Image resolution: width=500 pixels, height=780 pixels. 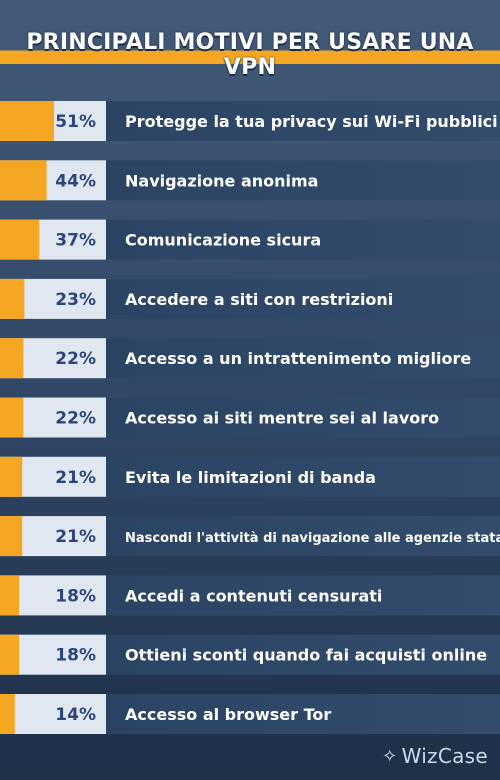 I want to click on percent-box, so click(x=53, y=714).